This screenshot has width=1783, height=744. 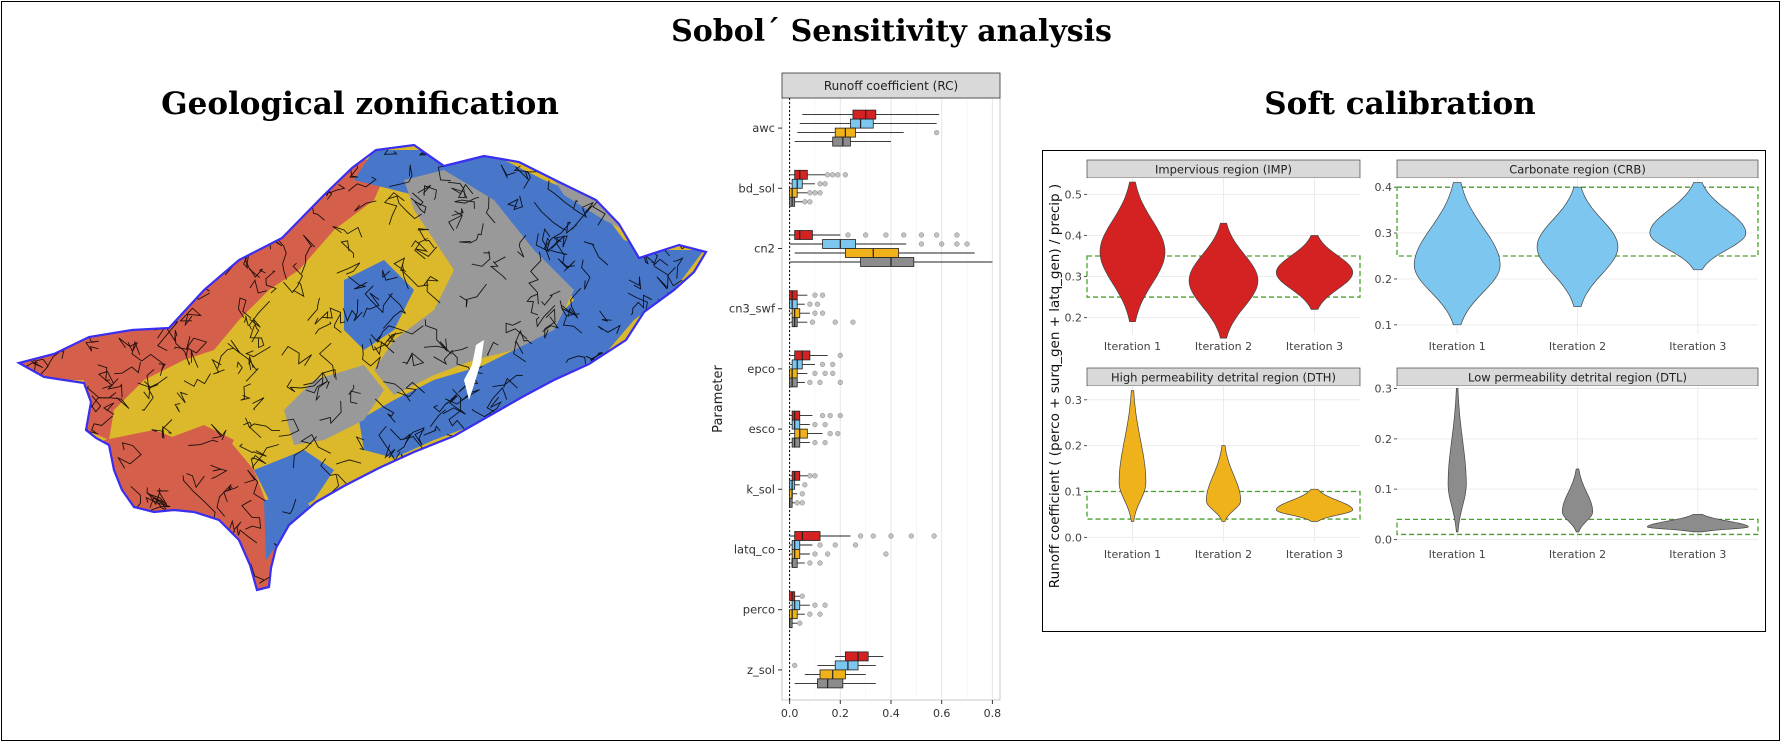 What do you see at coordinates (1384, 187) in the screenshot?
I see `y-tick-label: 0.4` at bounding box center [1384, 187].